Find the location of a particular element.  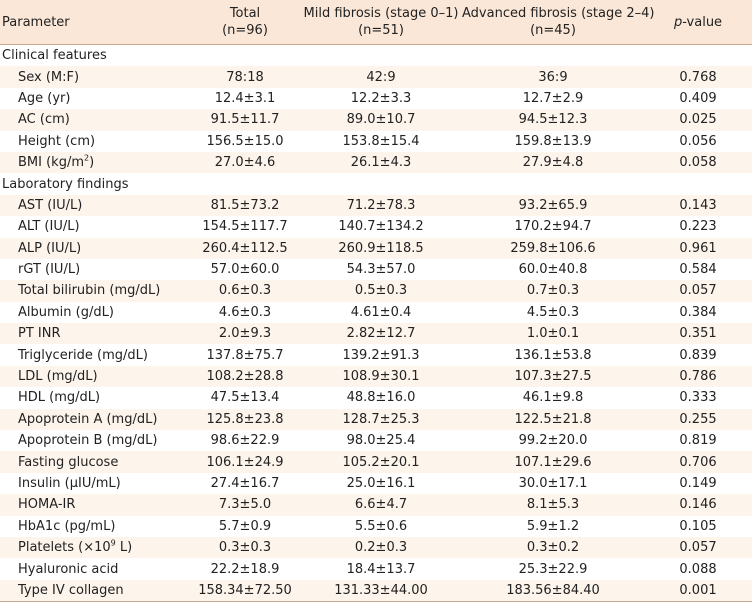

cell-mild: 42:9 is located at coordinates (381, 77).